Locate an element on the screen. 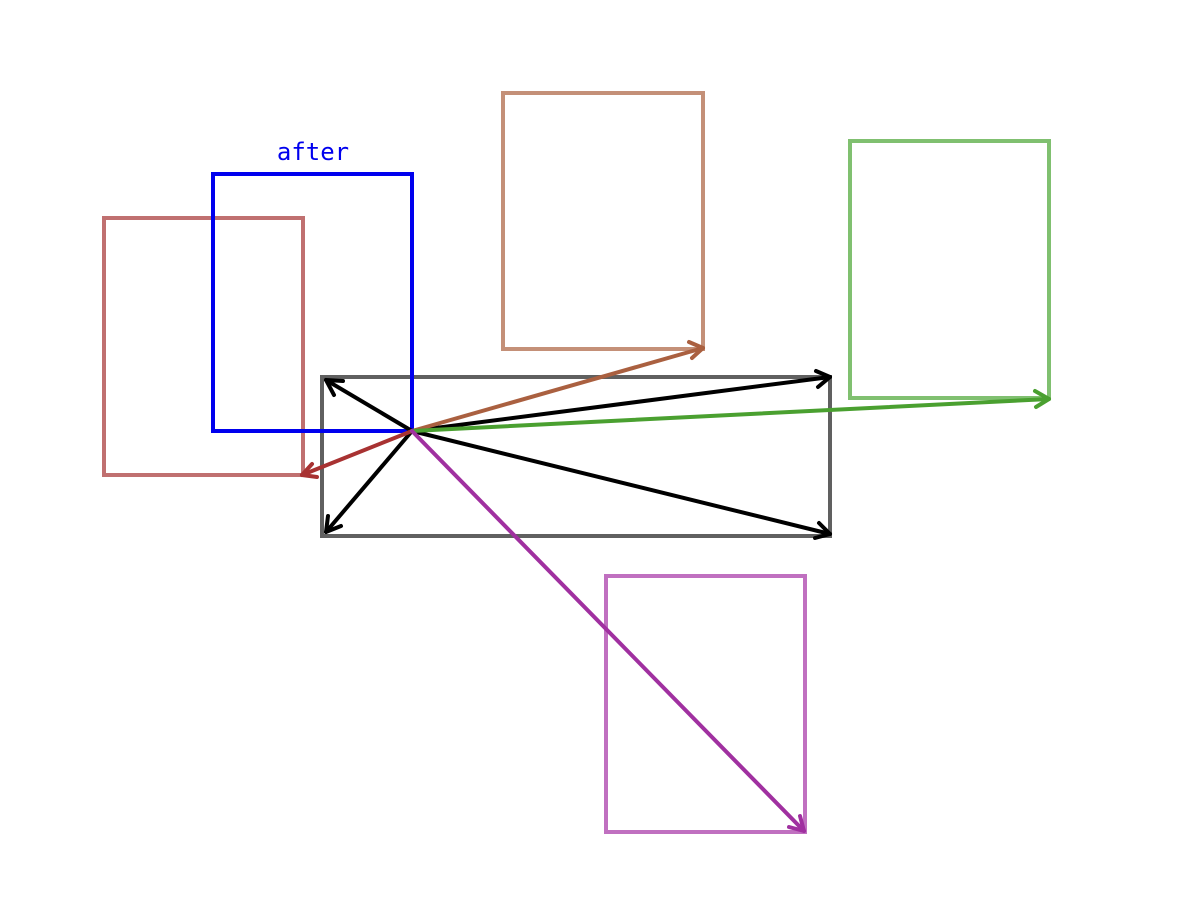 The height and width of the screenshot is (920, 1180). arrow-to-green-box is located at coordinates (730, 411).